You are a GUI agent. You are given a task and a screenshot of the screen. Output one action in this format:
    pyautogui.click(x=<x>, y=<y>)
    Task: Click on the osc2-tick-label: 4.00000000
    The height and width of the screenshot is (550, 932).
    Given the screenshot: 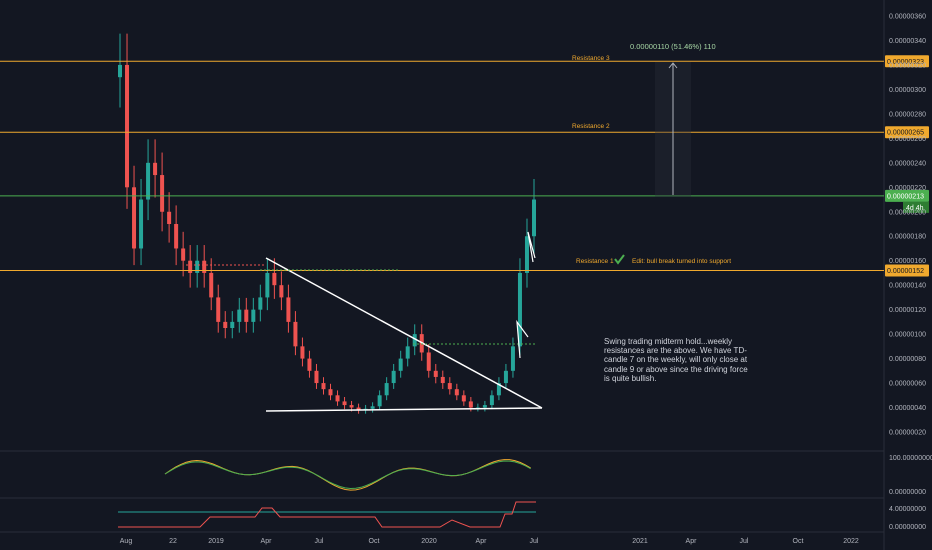 What is the action you would take?
    pyautogui.click(x=907, y=509)
    